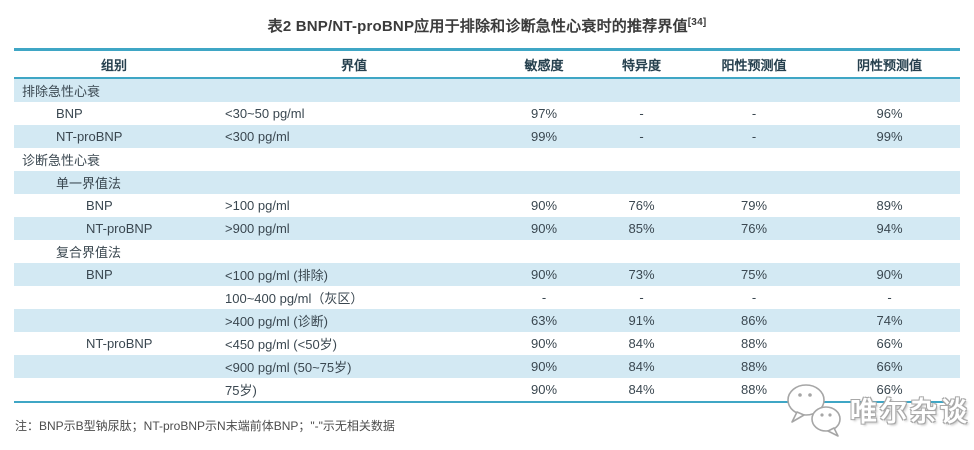 The image size is (974, 450). Describe the element at coordinates (477, 26) in the screenshot. I see `table-title-text: 表2 BNP/NT-proBNP应用于排除和诊断急性心衰时的推荐界值` at that location.